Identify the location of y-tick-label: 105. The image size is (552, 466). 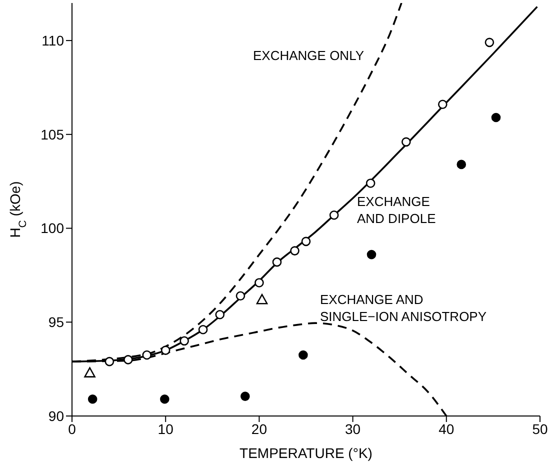
(52, 134).